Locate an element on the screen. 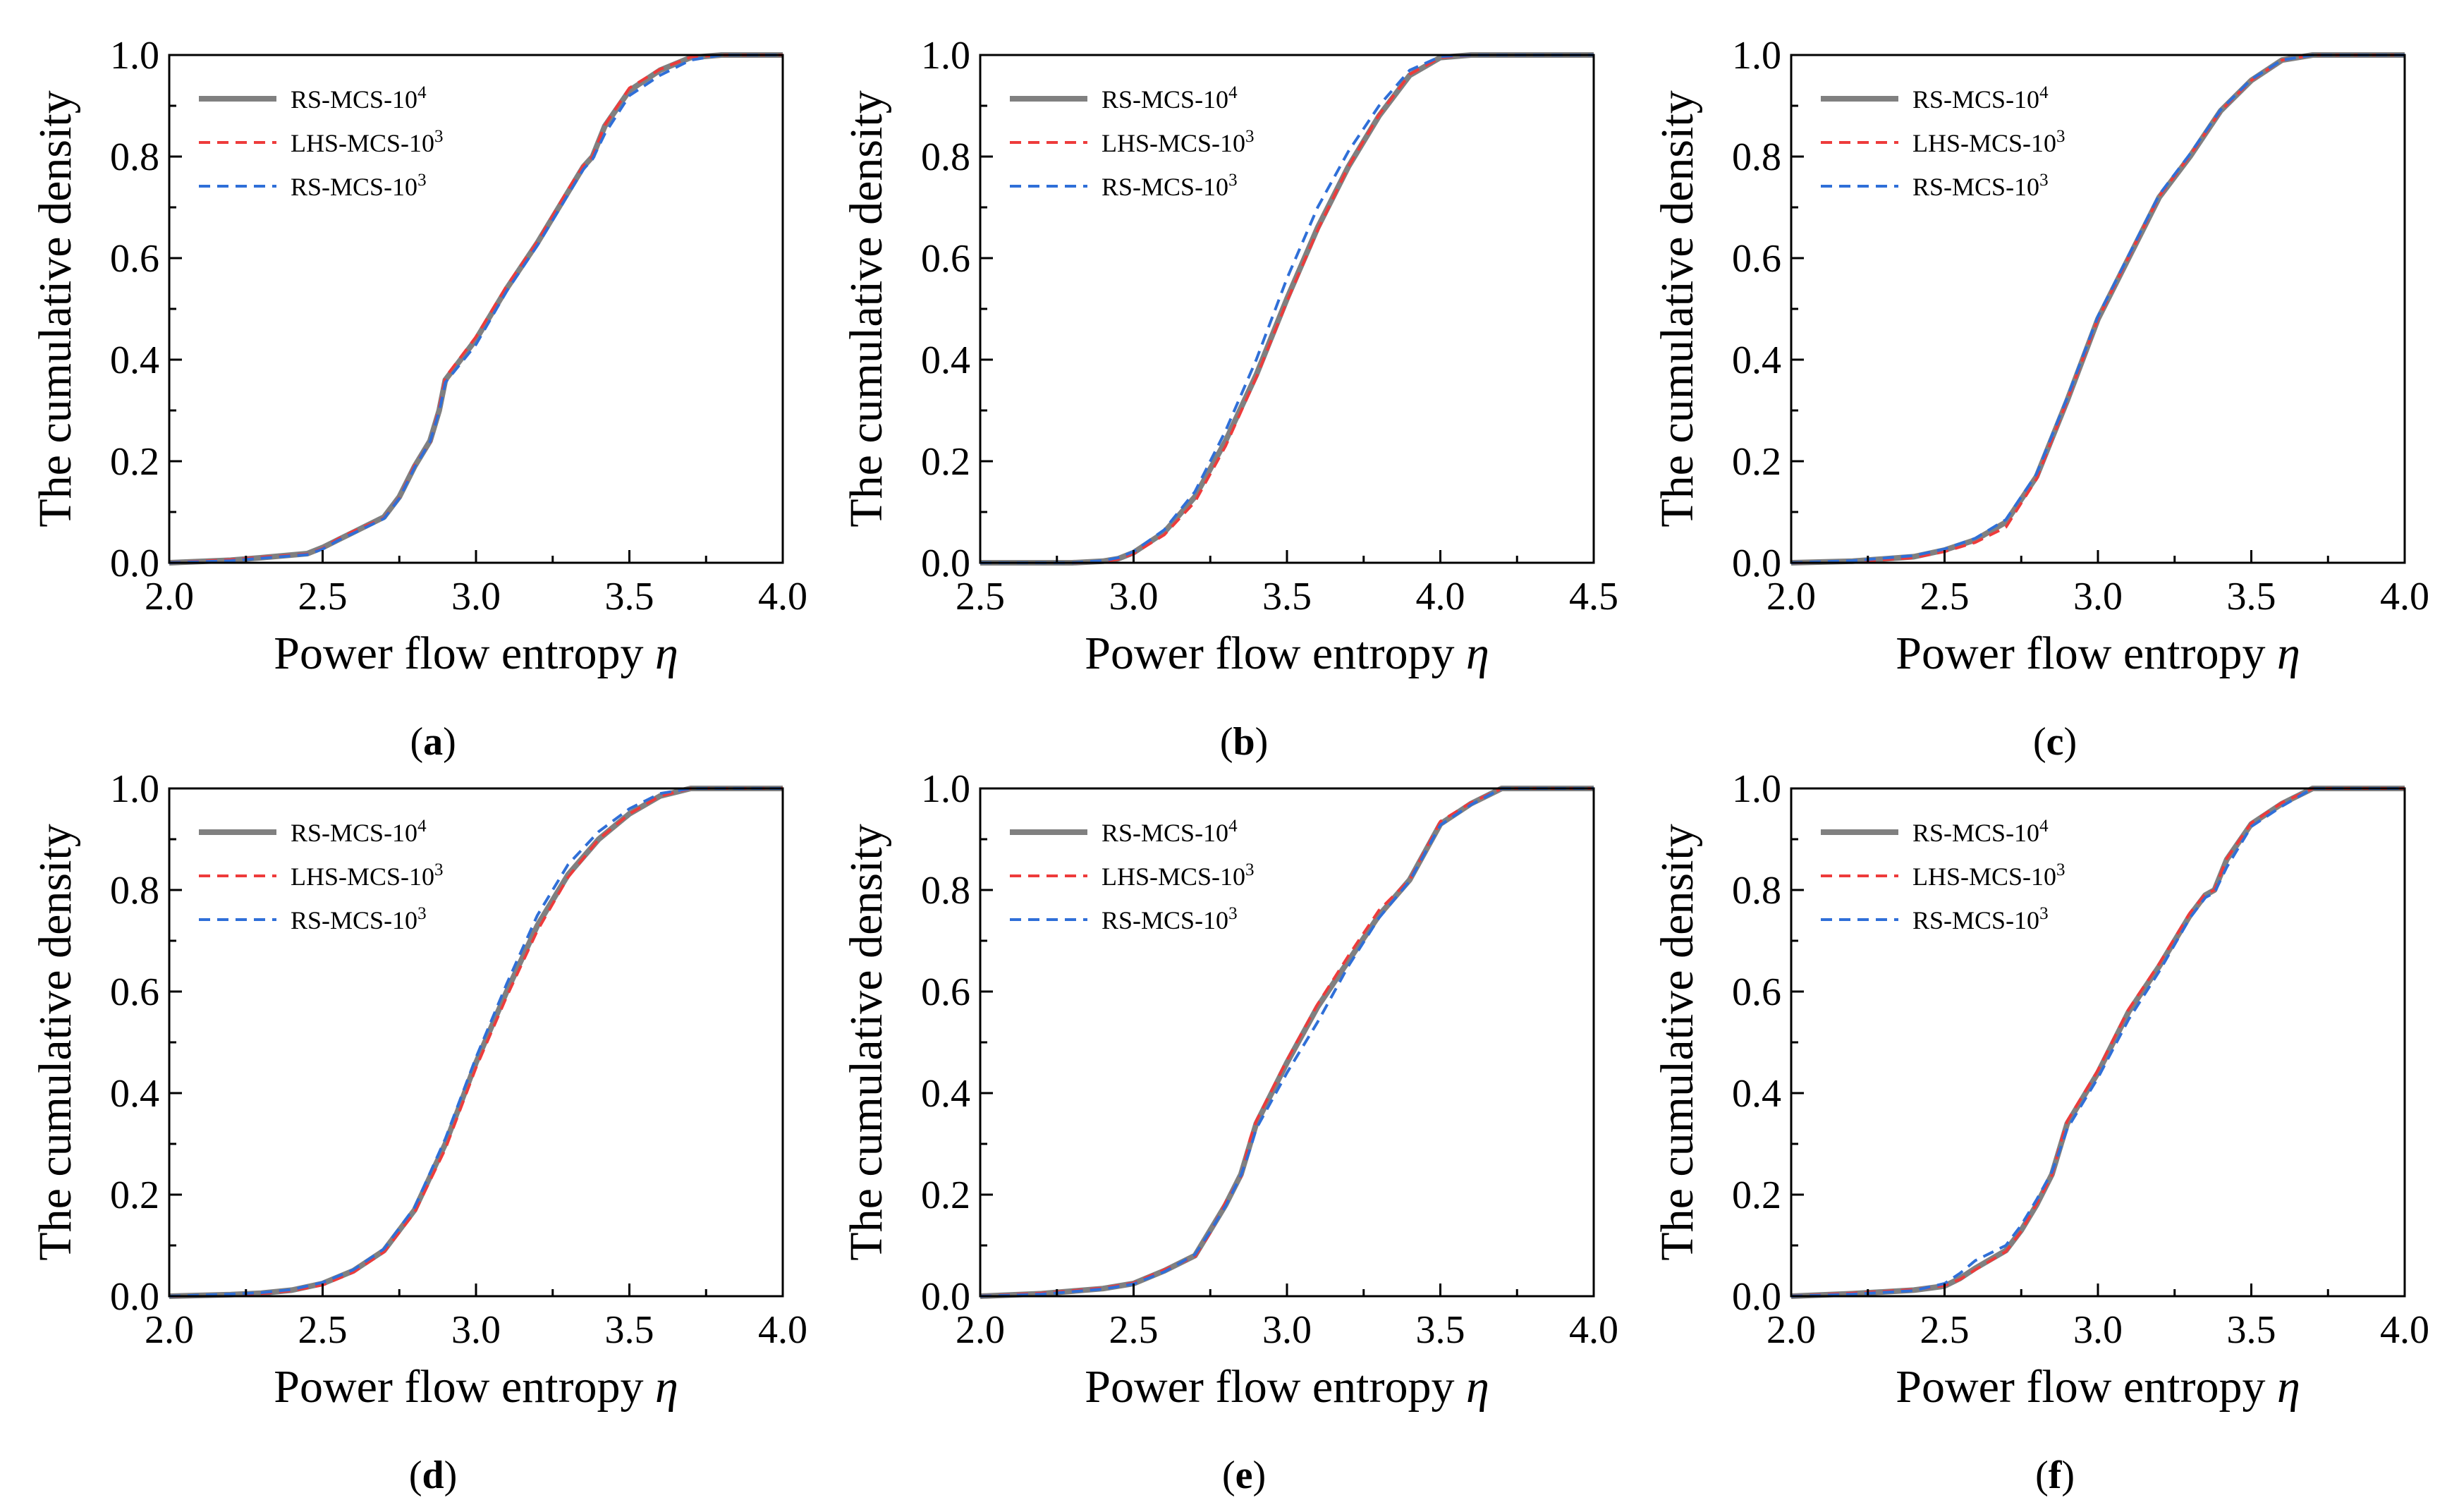 The width and height of the screenshot is (2447, 1512). panel-letter: (b) is located at coordinates (1244, 742).